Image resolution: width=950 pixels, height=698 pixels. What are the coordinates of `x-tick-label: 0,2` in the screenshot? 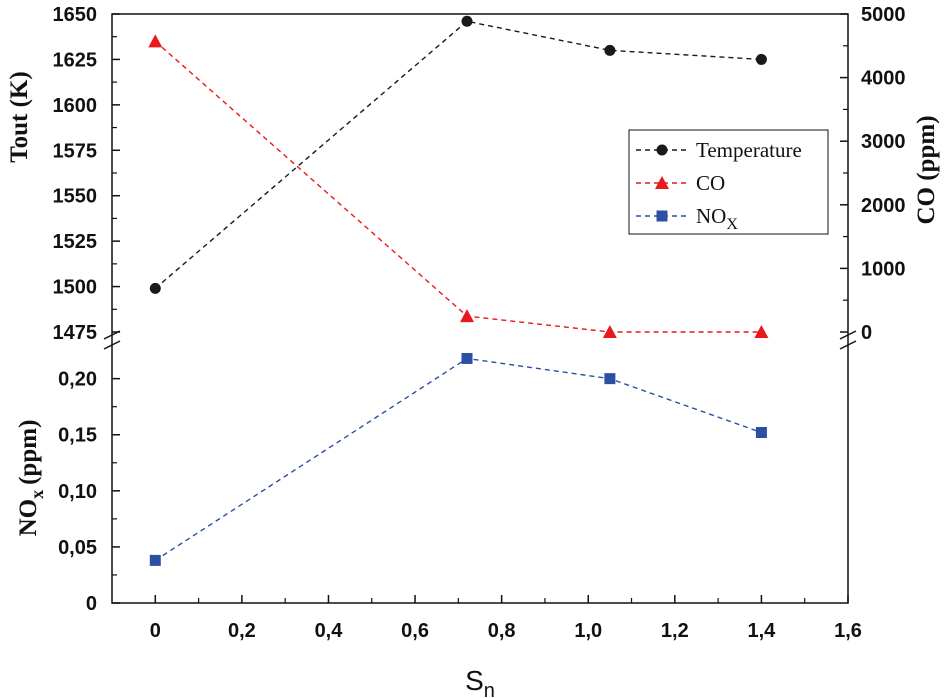 It's located at (242, 631).